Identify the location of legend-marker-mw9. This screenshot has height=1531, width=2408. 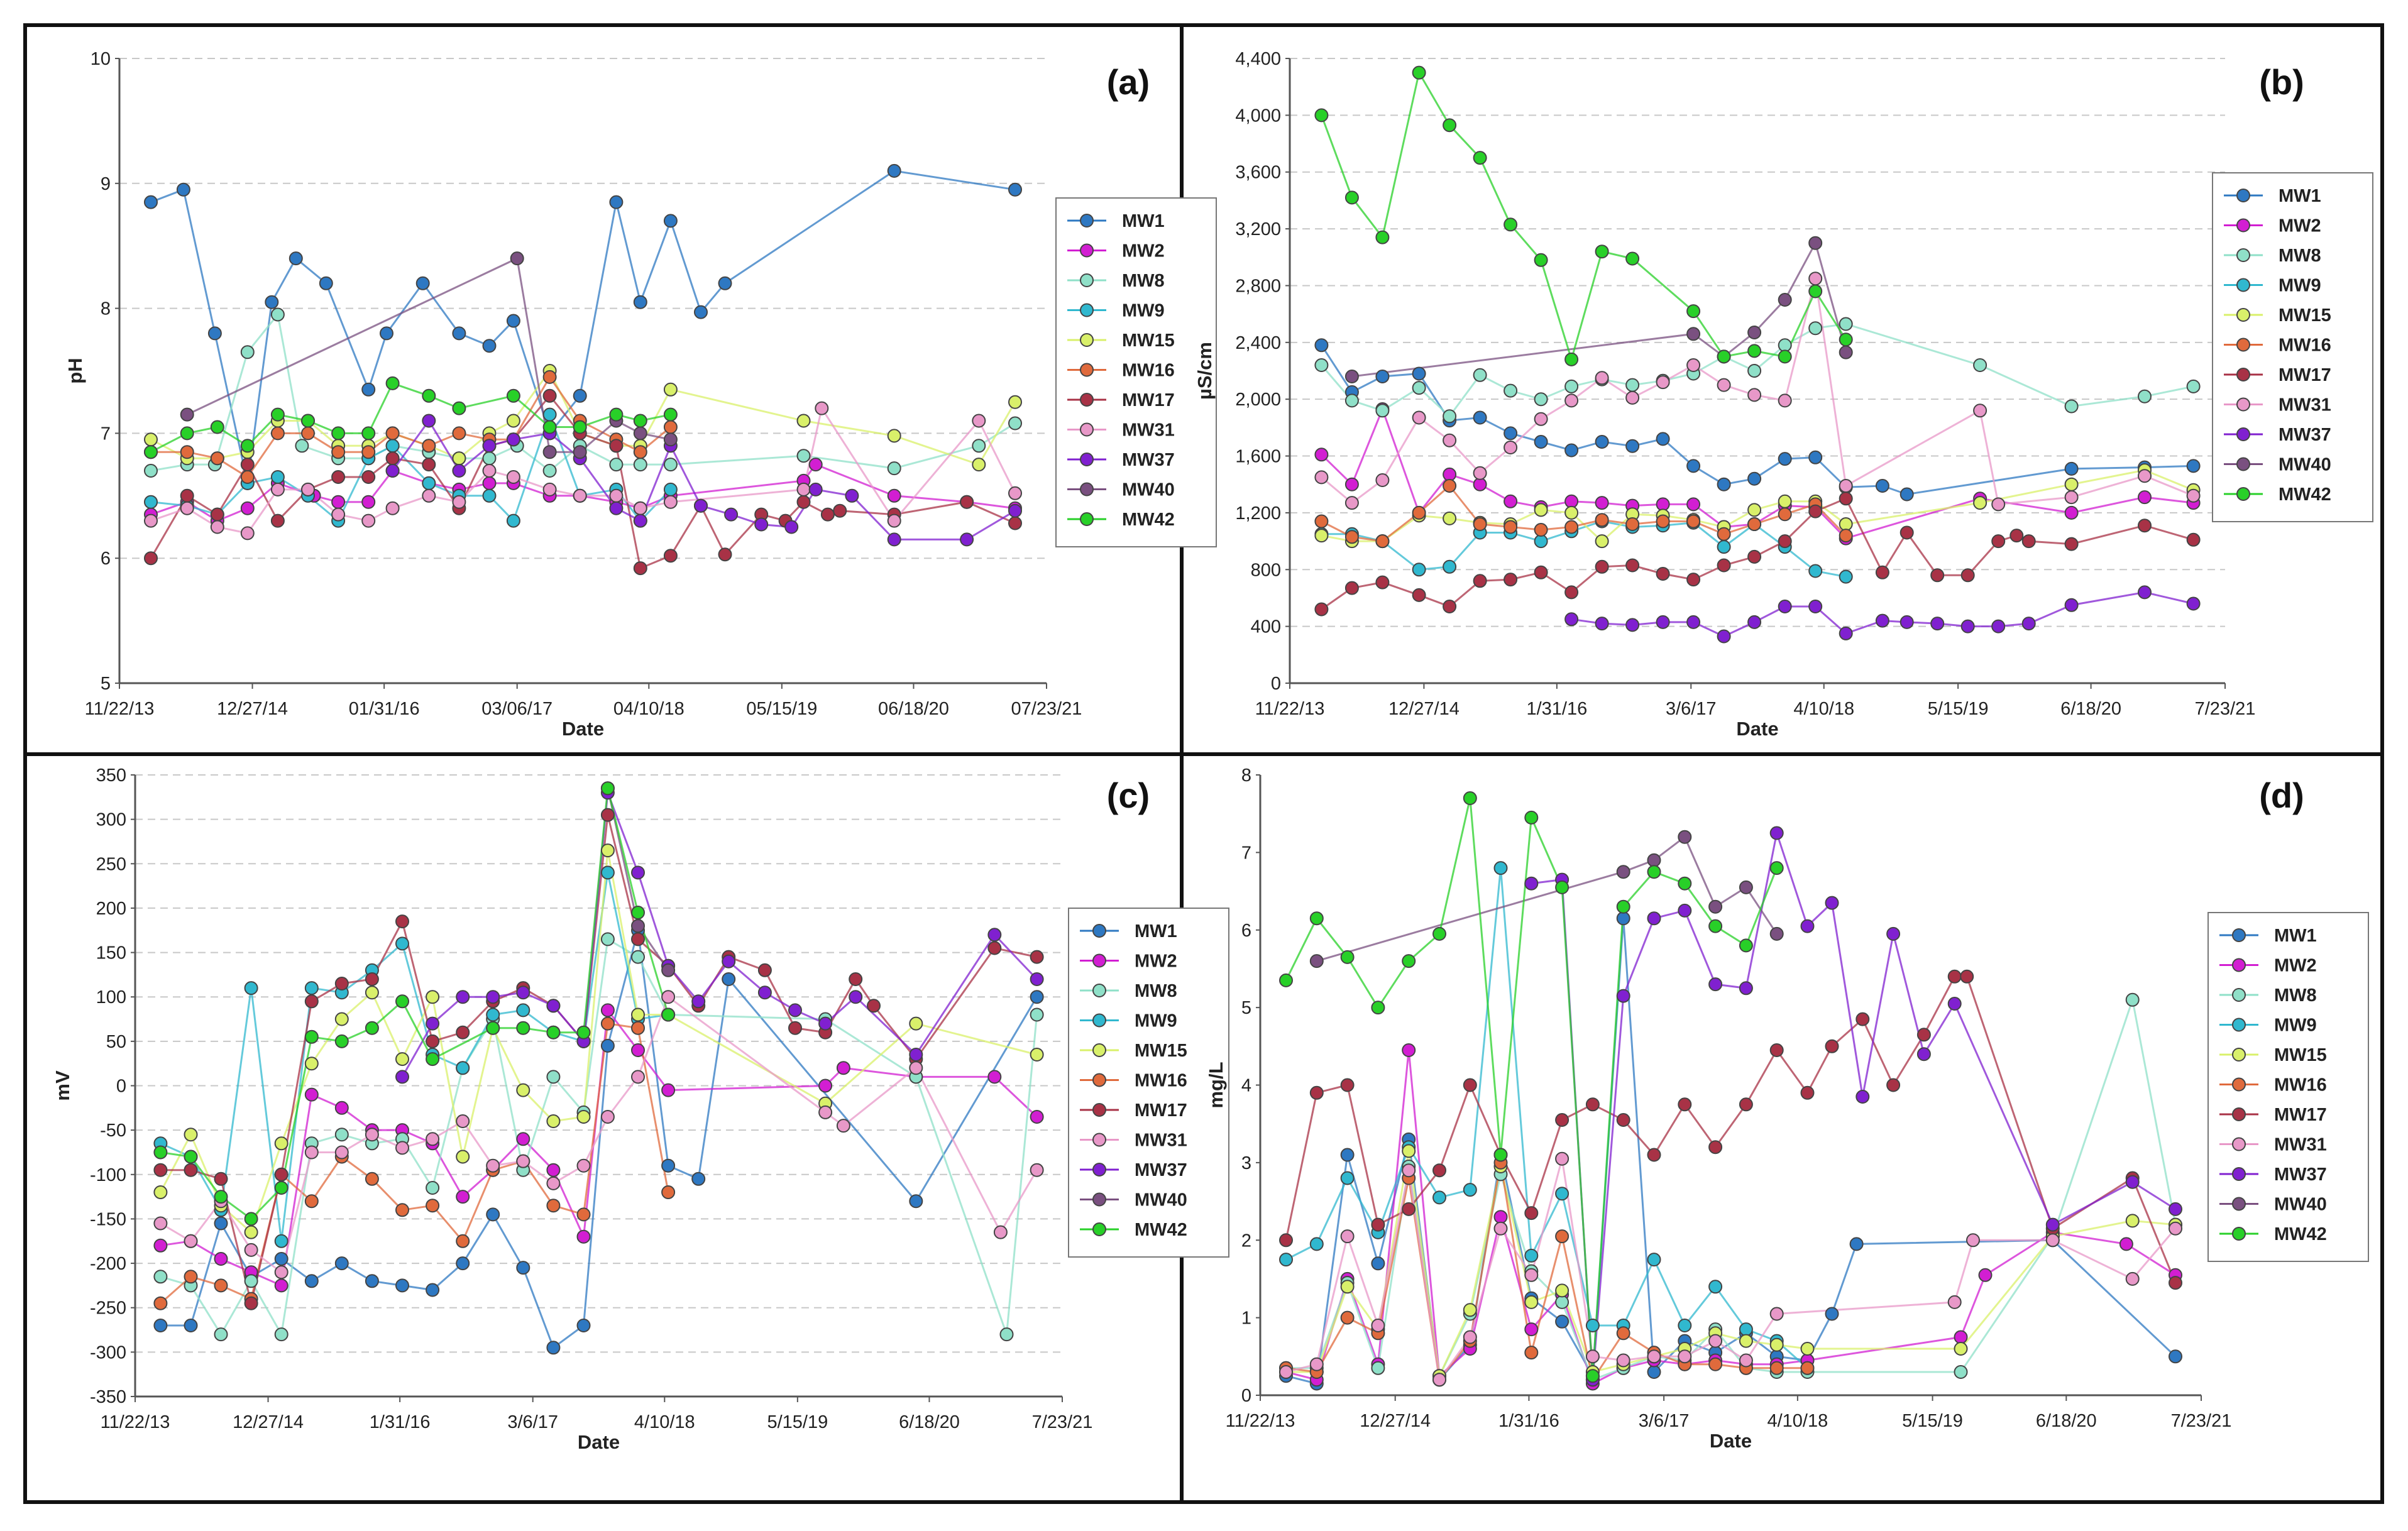
(1087, 310).